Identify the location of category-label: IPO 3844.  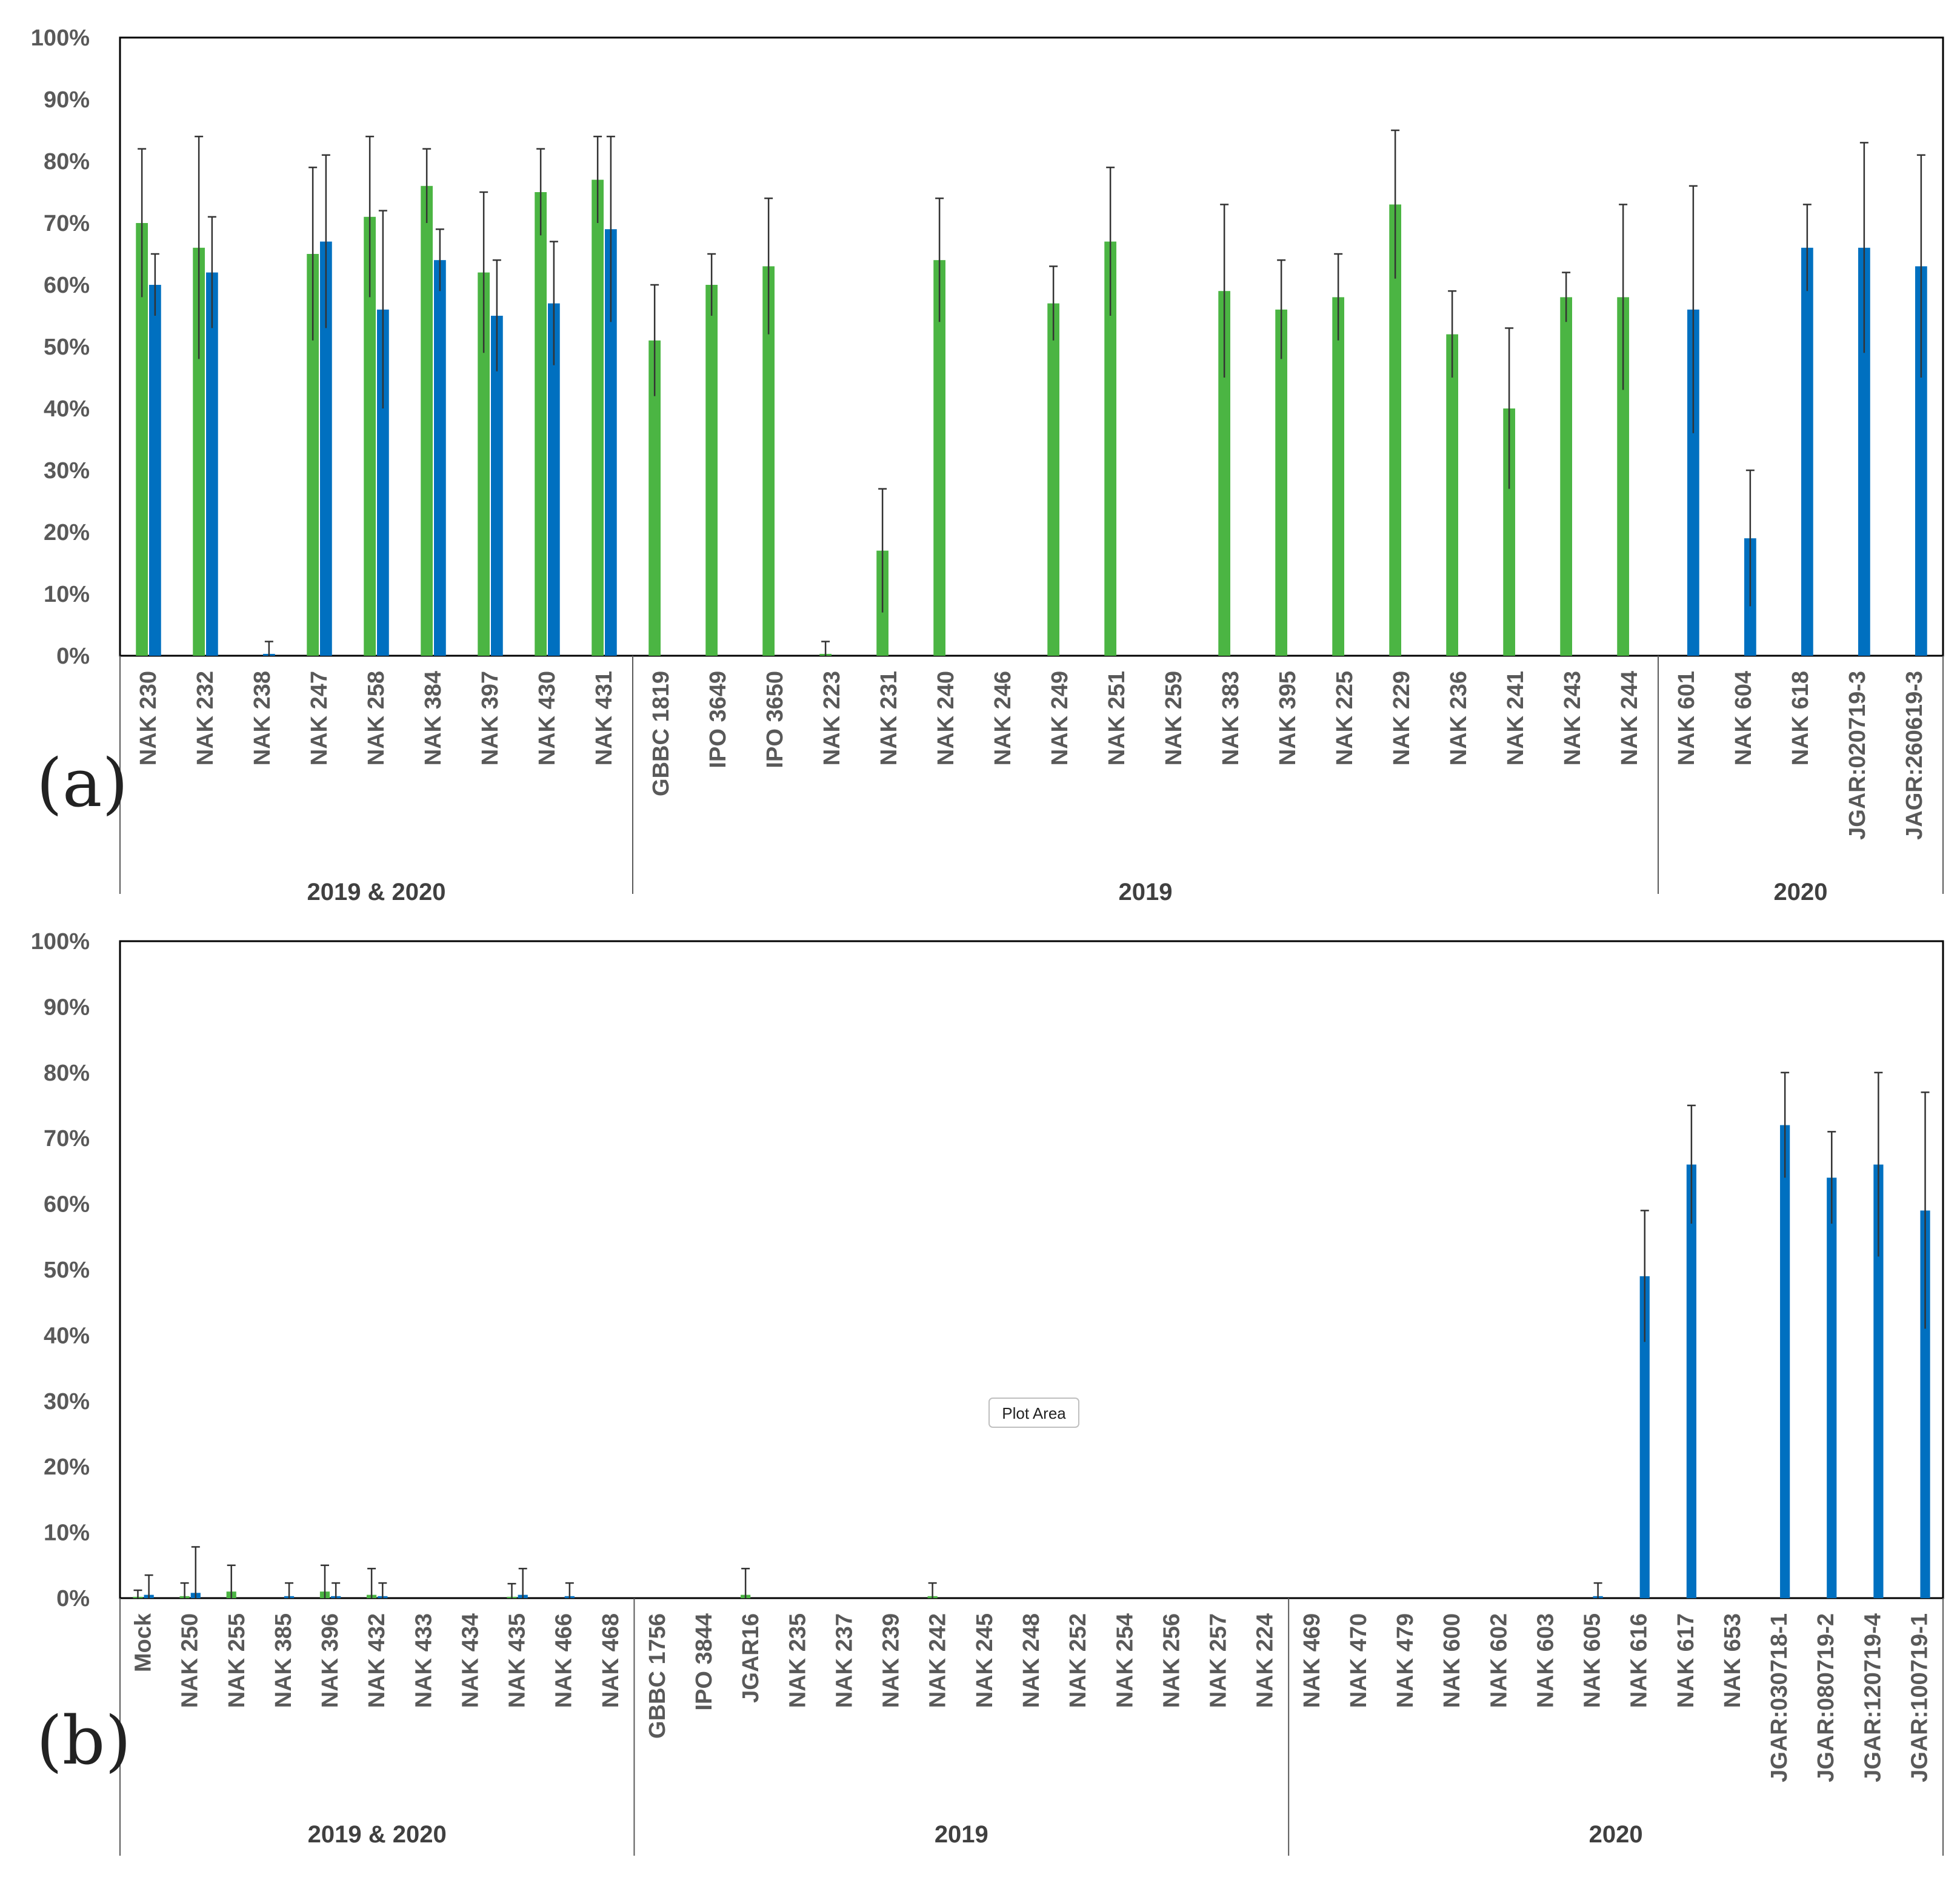
(704, 1662).